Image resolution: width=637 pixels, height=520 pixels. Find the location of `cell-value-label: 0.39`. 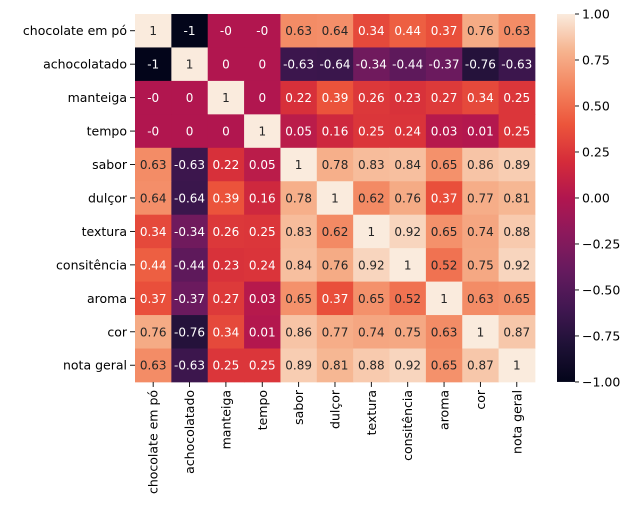

cell-value-label: 0.39 is located at coordinates (226, 198).